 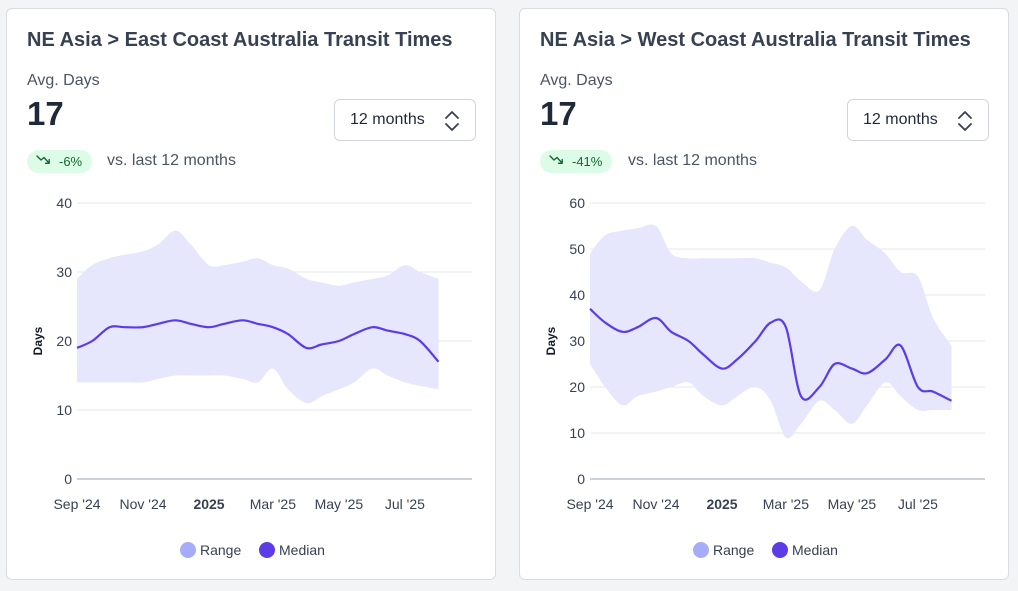 What do you see at coordinates (587, 161) in the screenshot?
I see `change-badge-text: -41%` at bounding box center [587, 161].